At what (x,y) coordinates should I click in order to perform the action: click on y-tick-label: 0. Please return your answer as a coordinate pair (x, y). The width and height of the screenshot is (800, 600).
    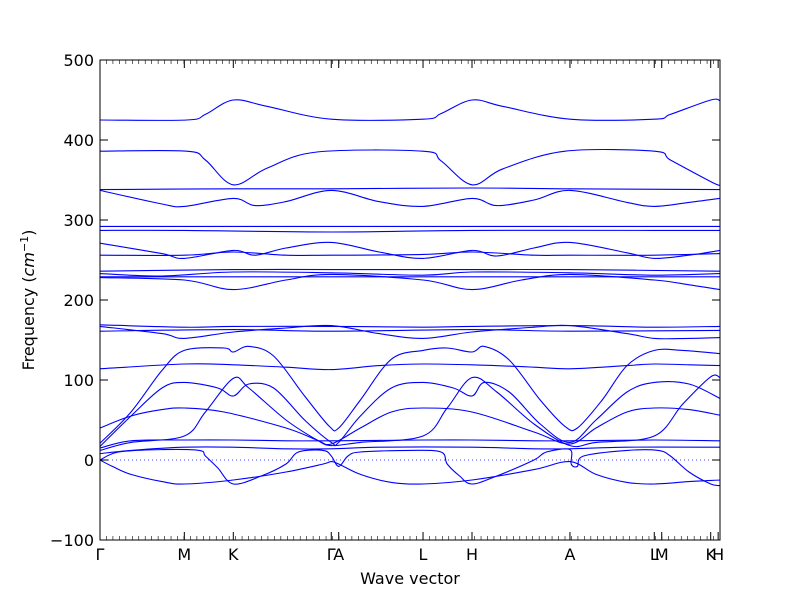
    Looking at the image, I should click on (89, 460).